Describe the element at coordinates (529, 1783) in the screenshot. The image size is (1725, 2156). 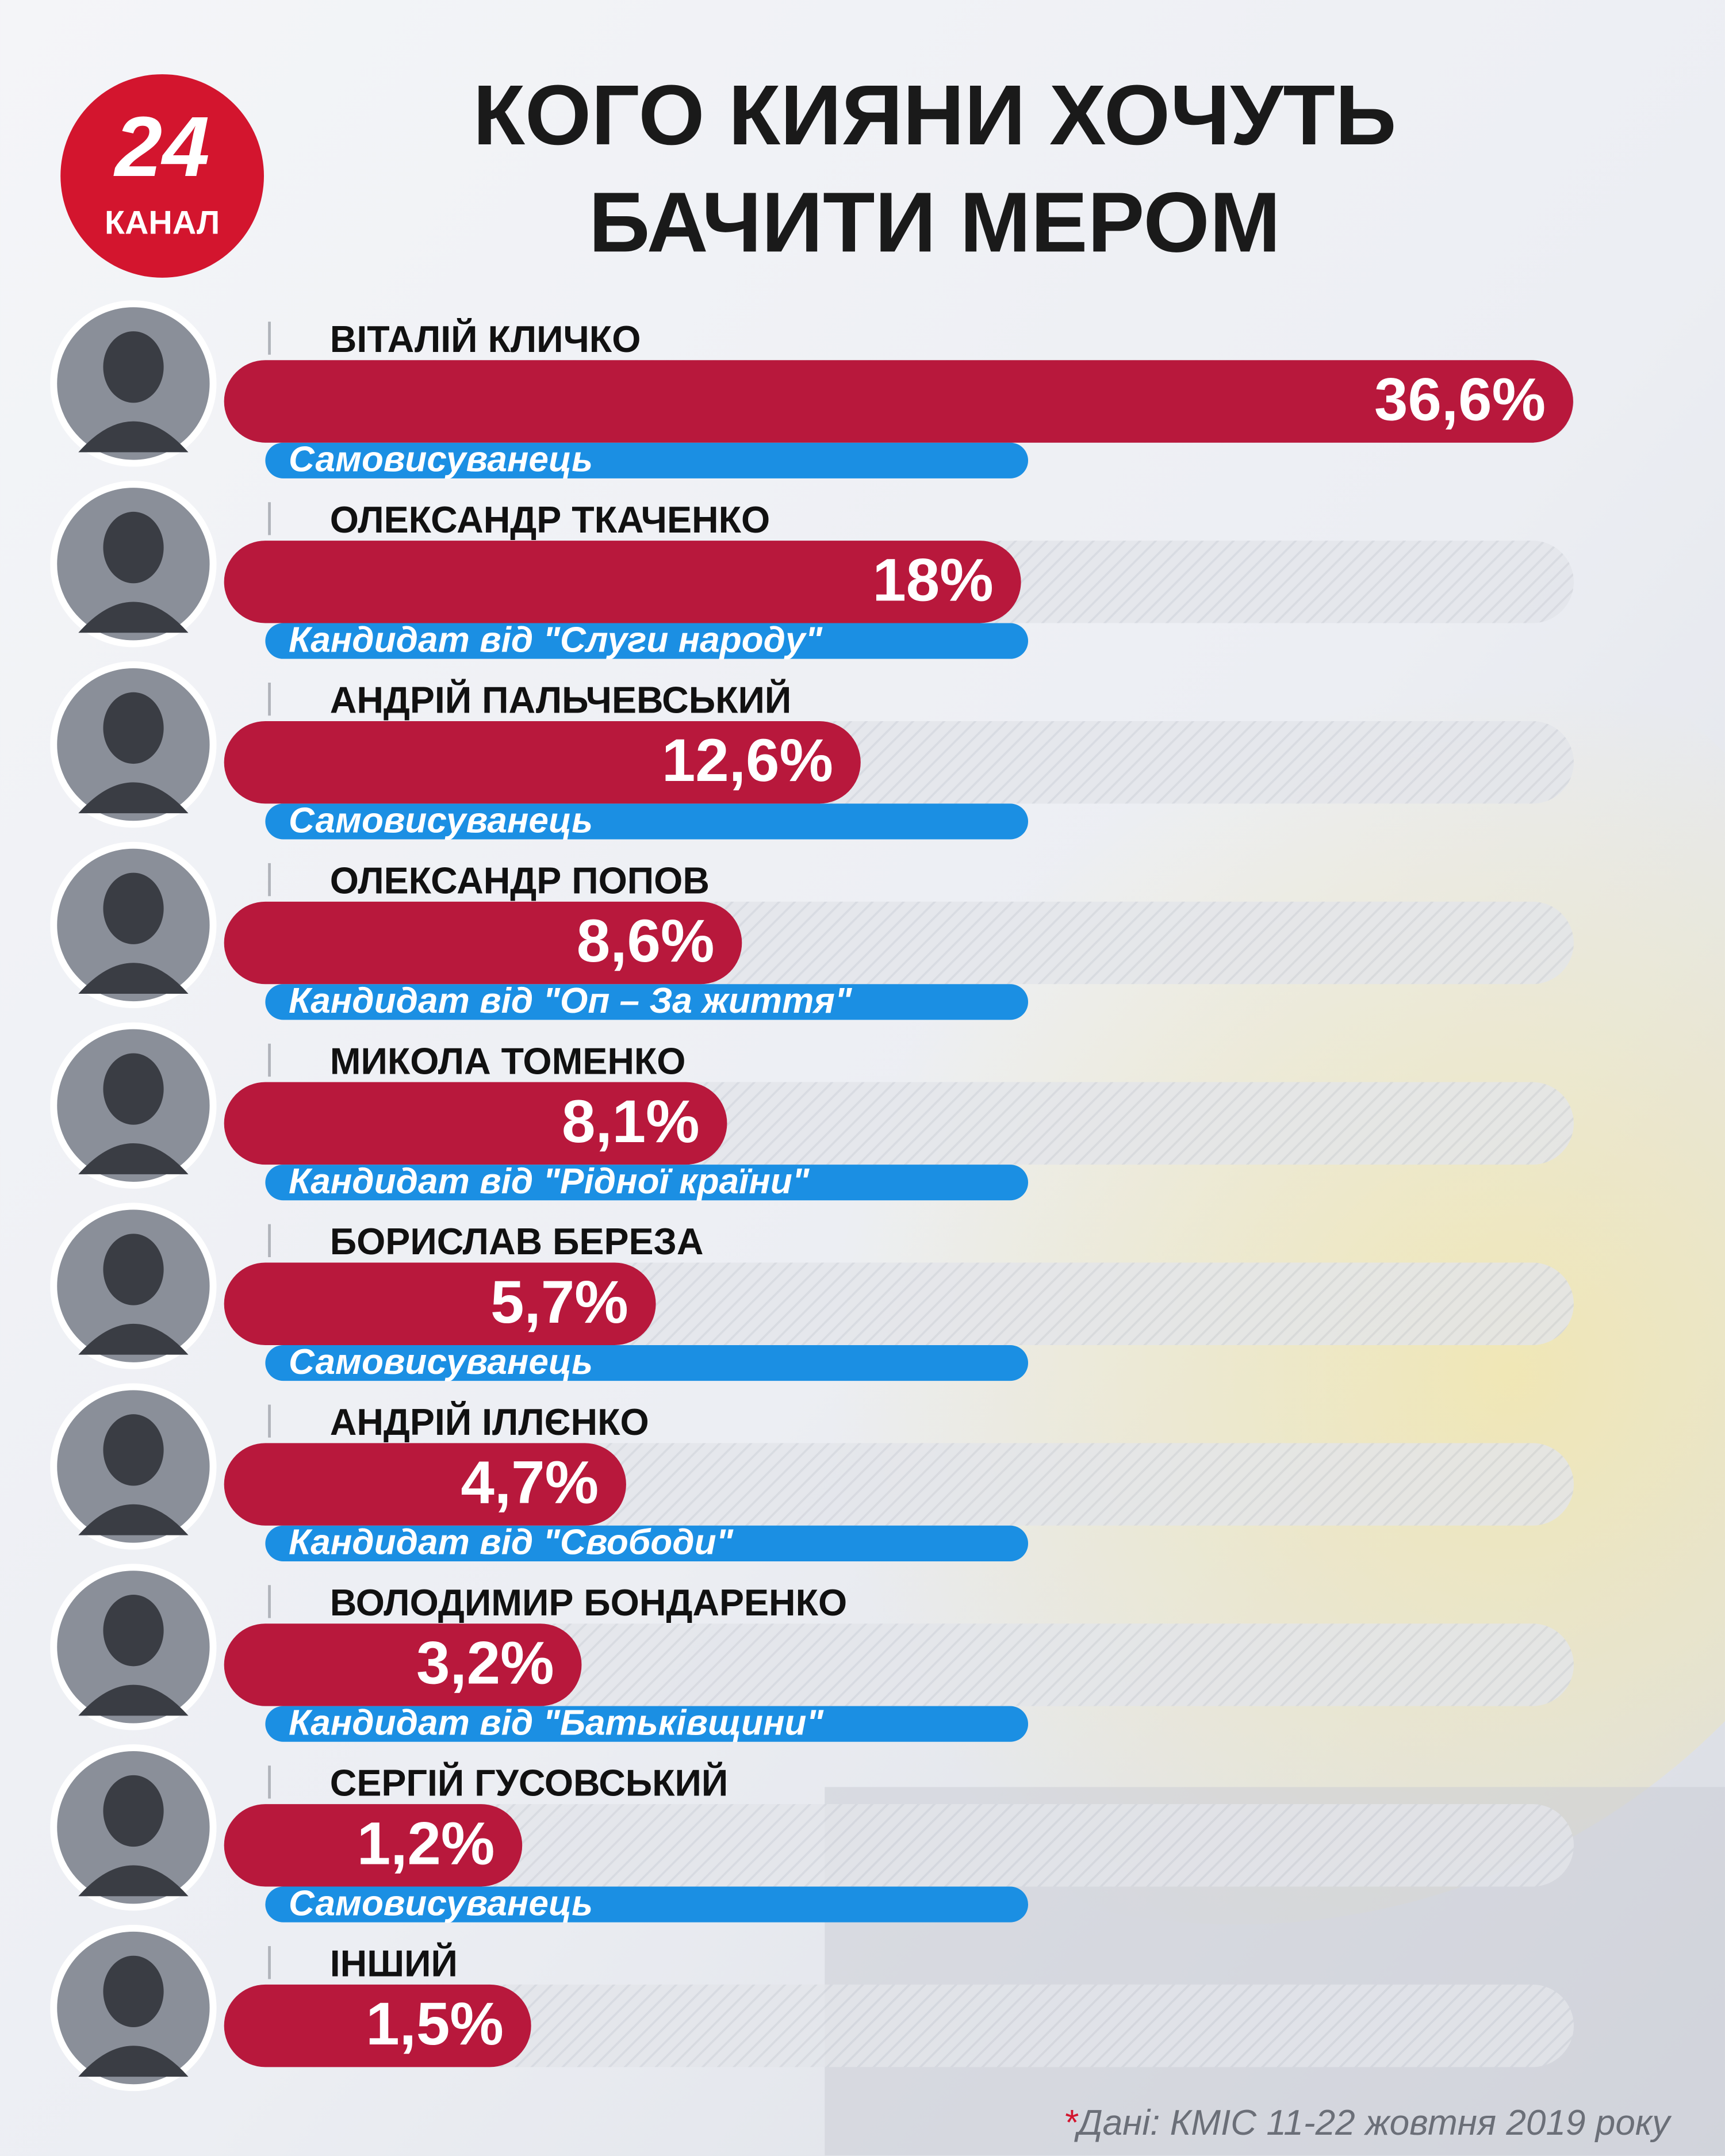
I see `category-label: СЕРГІЙ ГУСОВСЬКИЙ` at that location.